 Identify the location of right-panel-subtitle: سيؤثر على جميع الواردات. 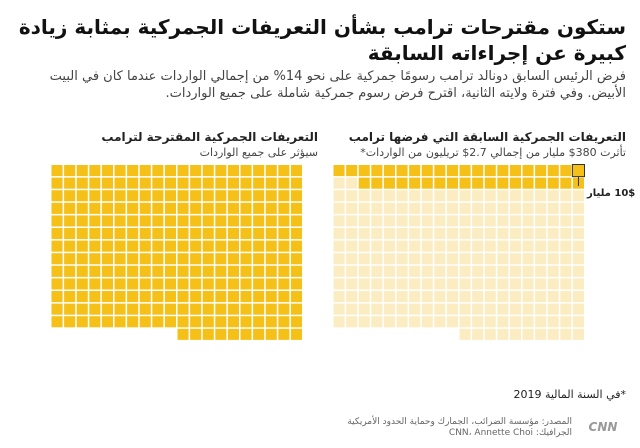
(258, 152).